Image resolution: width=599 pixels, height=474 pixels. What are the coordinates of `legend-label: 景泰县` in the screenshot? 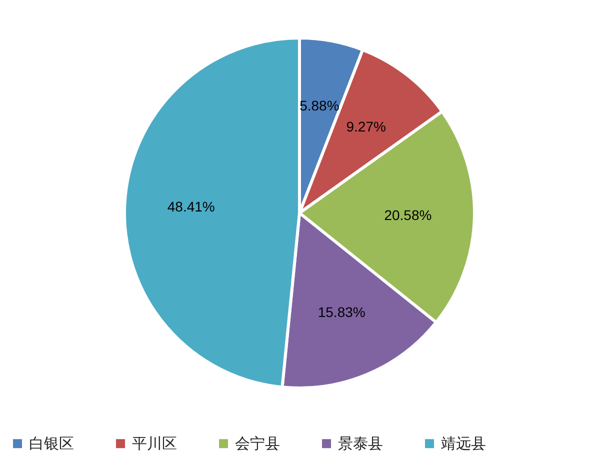 It's located at (360, 443).